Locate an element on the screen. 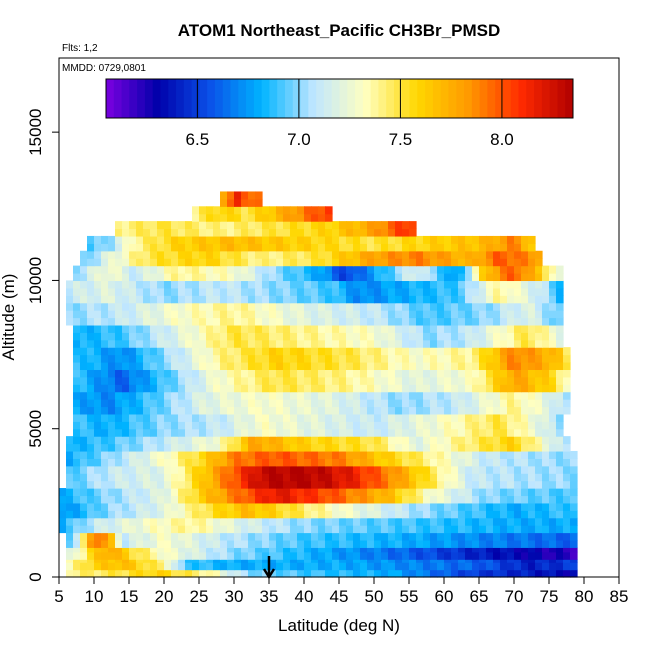  y-tick-label: 15000 is located at coordinates (35, 132).